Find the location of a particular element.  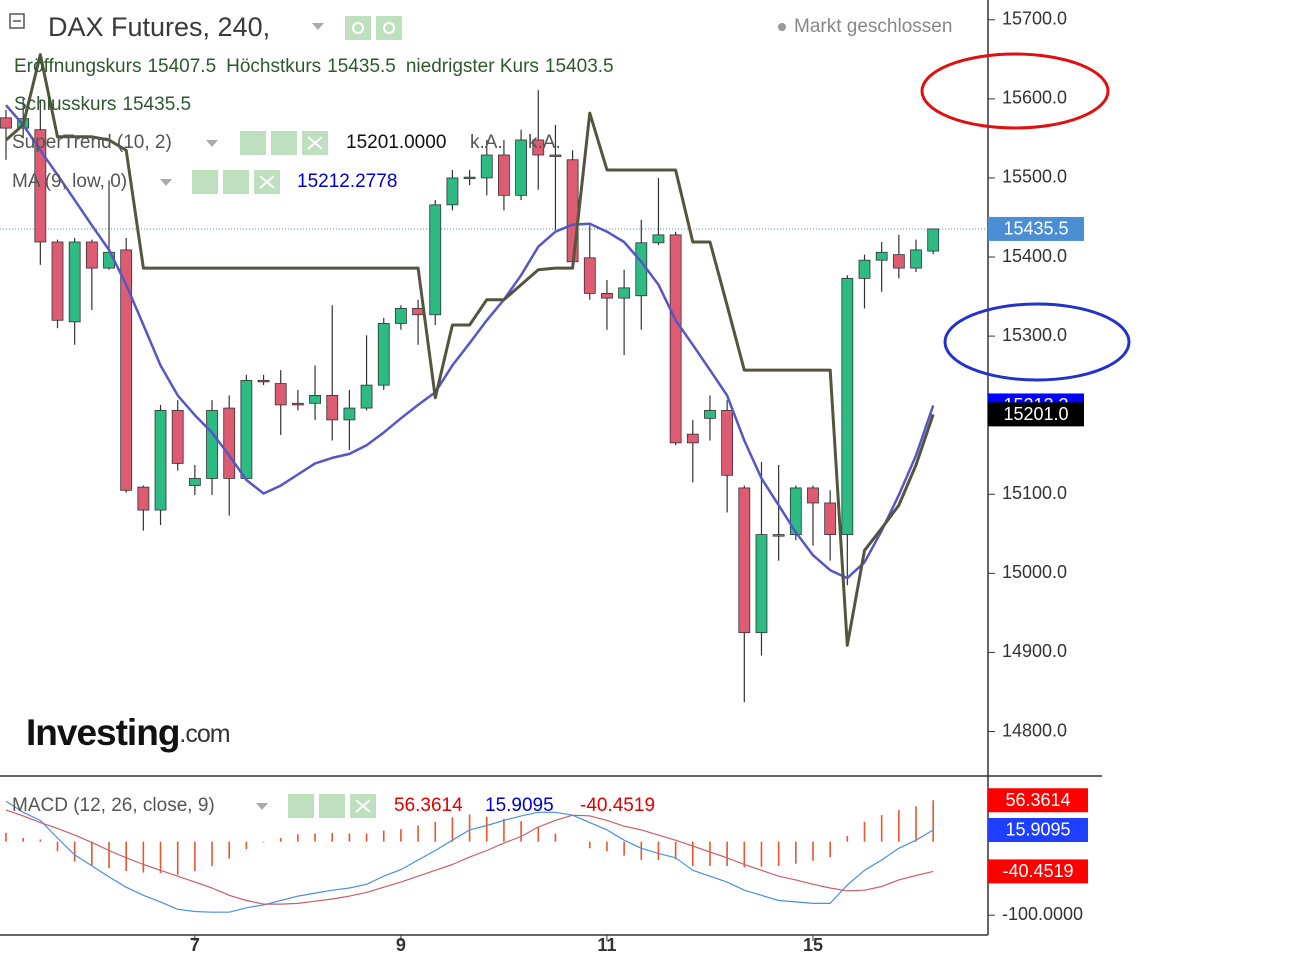

macd-legend: MACD (12, 26, close, 9) is located at coordinates (113, 805).